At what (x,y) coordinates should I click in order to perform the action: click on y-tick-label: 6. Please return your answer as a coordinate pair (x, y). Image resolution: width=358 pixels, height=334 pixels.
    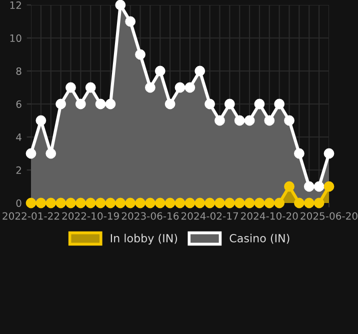
    Looking at the image, I should click on (19, 104).